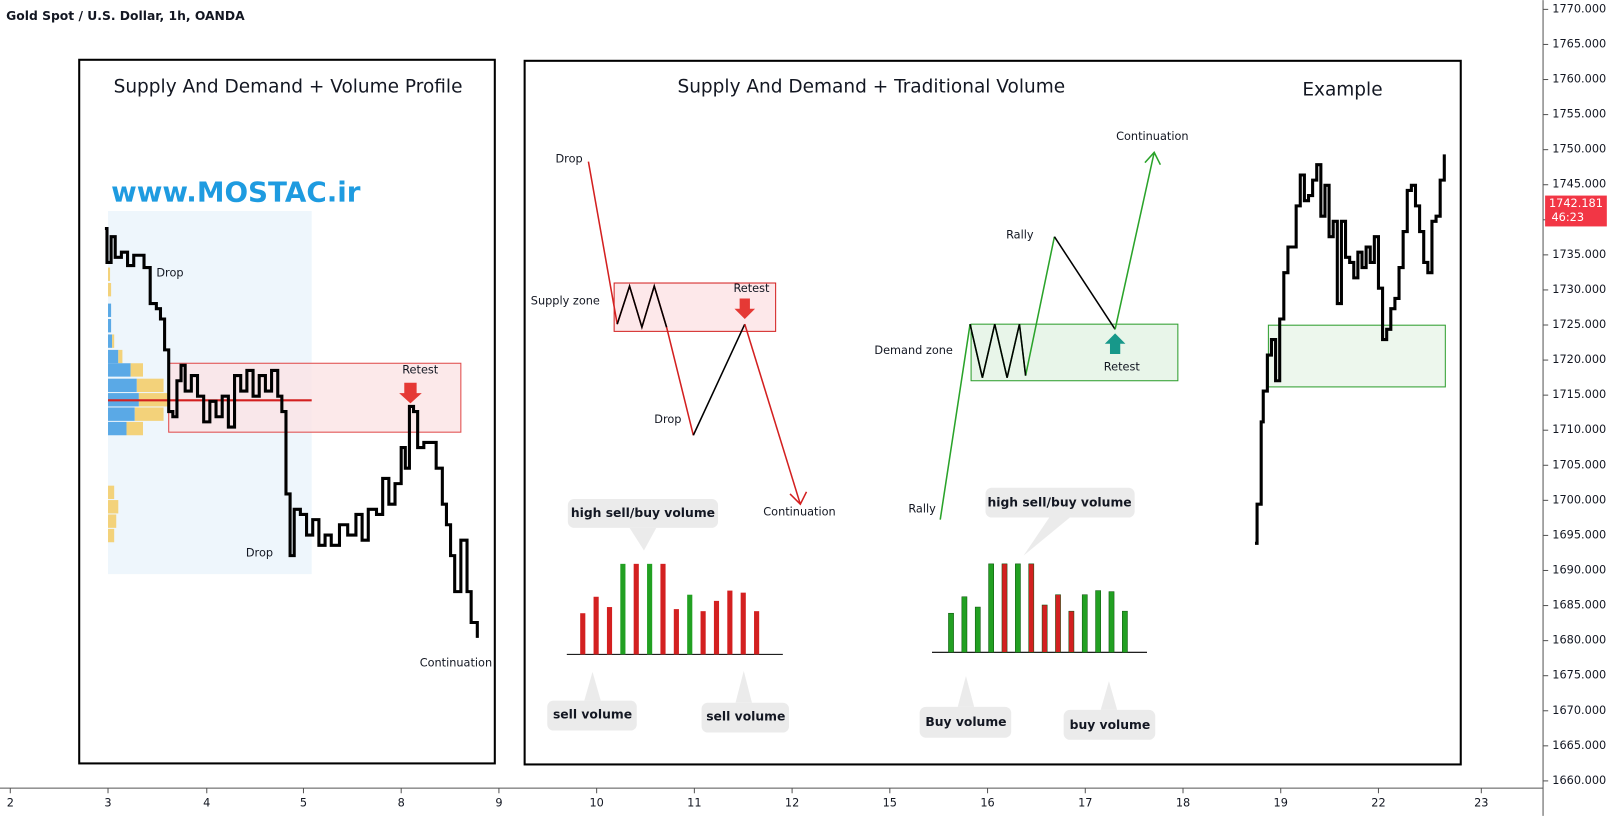 The width and height of the screenshot is (1613, 816). What do you see at coordinates (1481, 803) in the screenshot?
I see `time-label: 23` at bounding box center [1481, 803].